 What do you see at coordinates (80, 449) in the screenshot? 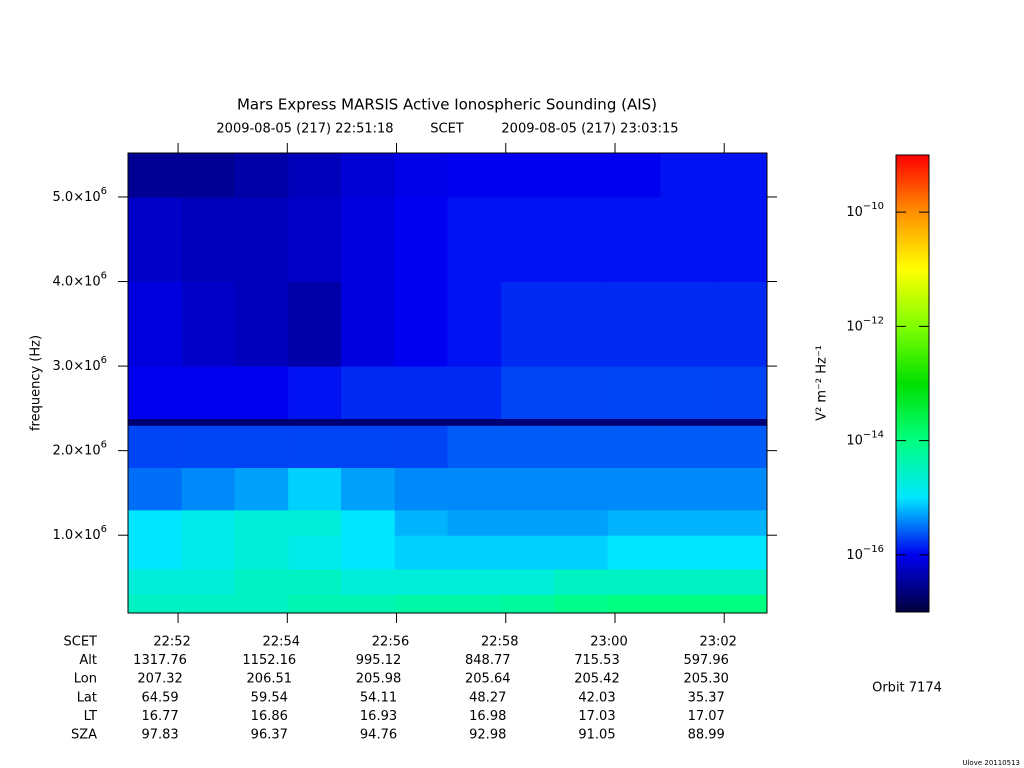
I see `y-tick-label: 2.0×10⁶` at bounding box center [80, 449].